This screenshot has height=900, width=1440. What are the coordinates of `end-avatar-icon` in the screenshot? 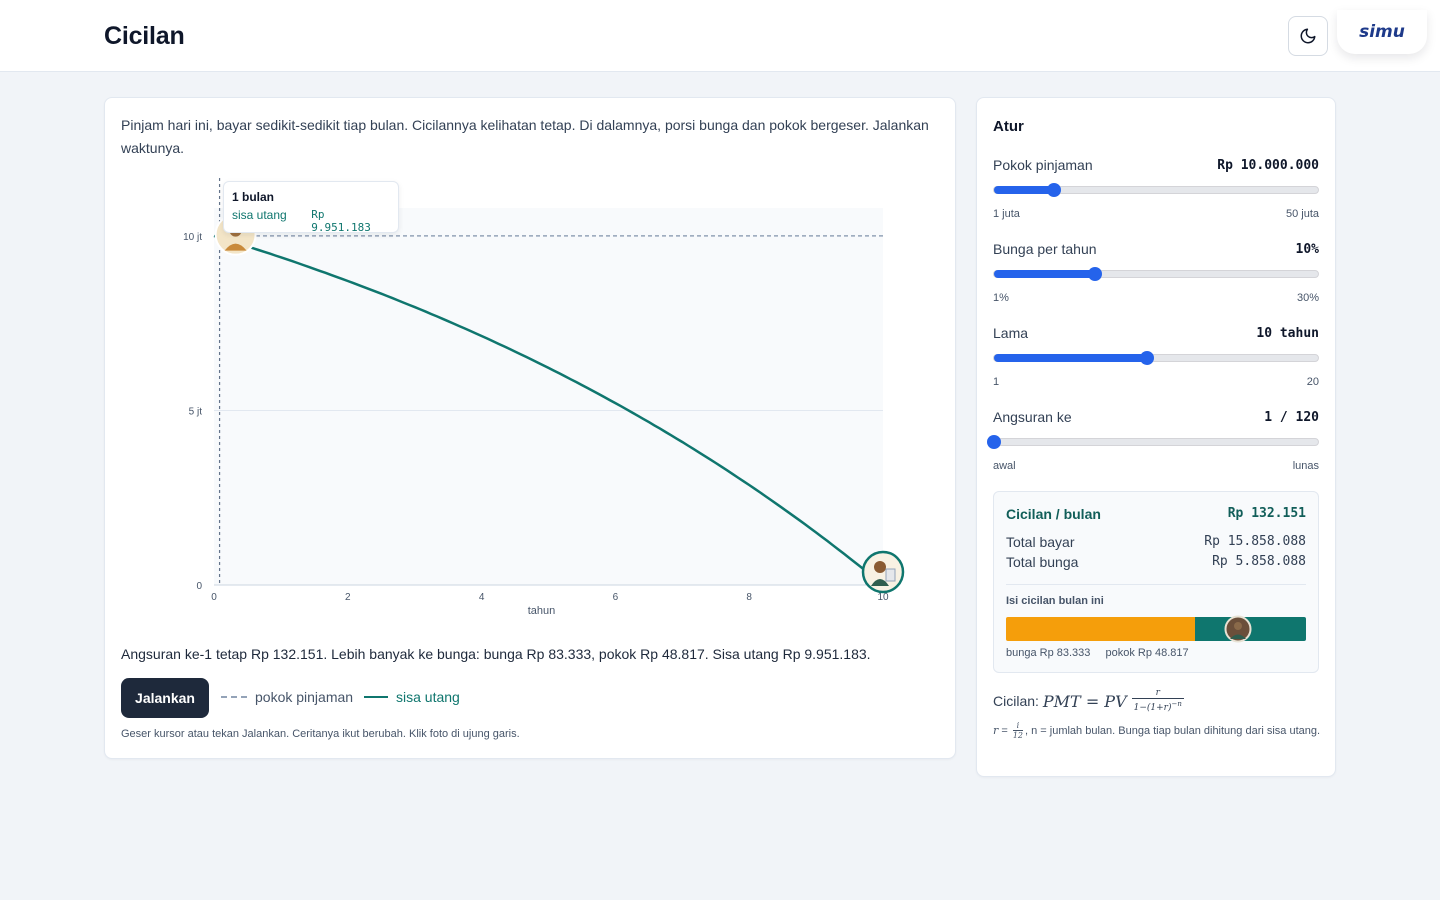 It's located at (883, 572).